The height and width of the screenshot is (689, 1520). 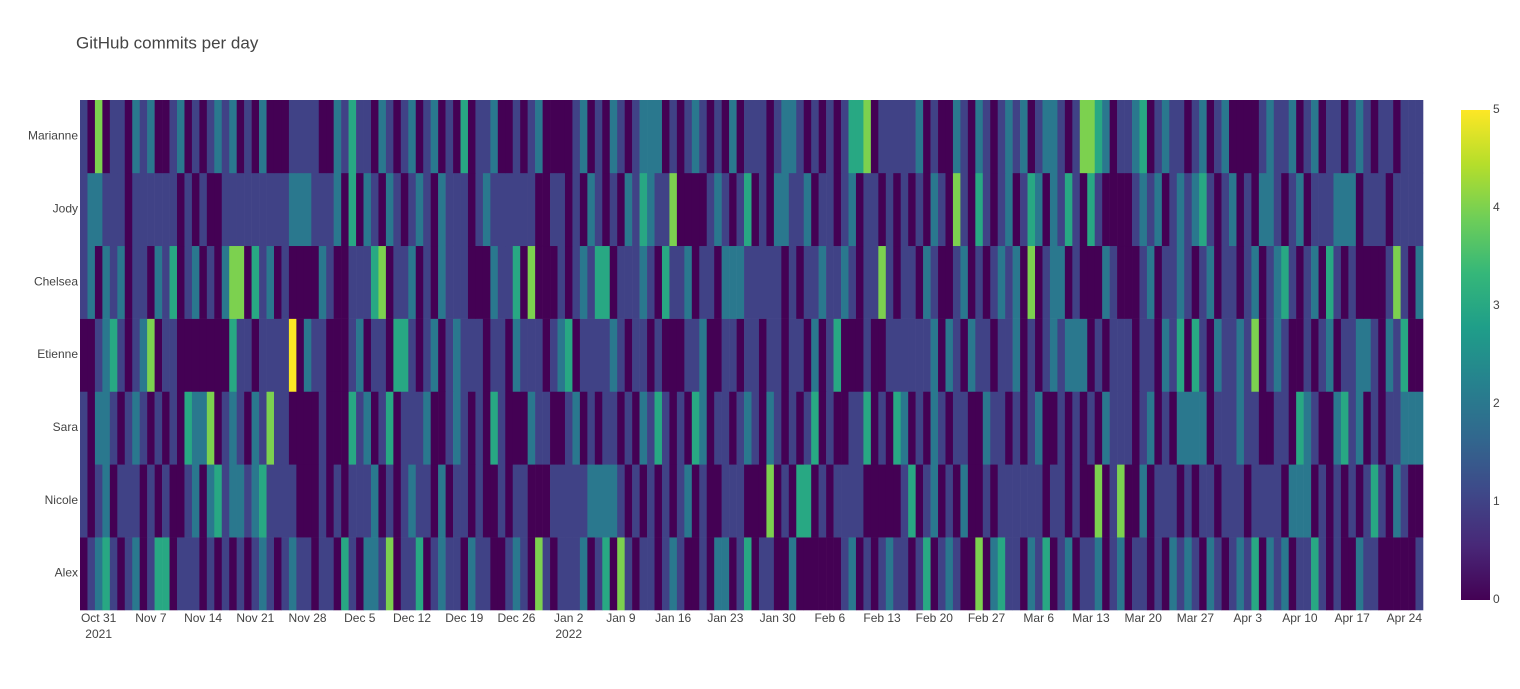 What do you see at coordinates (255, 618) in the screenshot?
I see `x-tick-label: Nov 21` at bounding box center [255, 618].